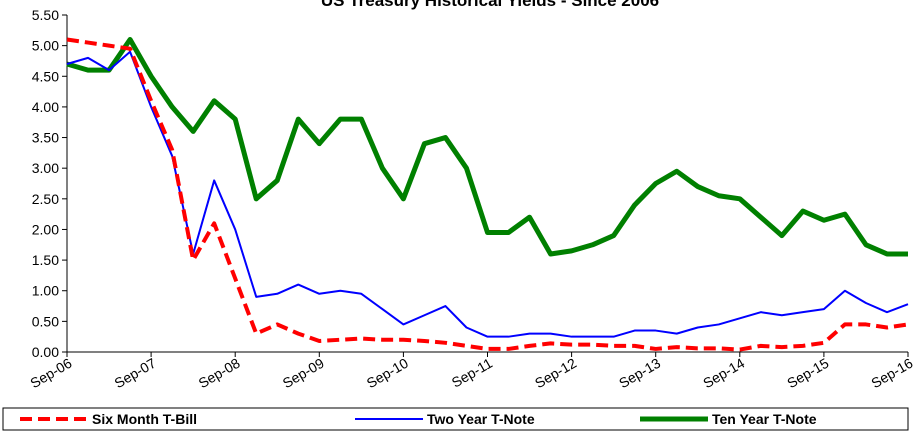 This screenshot has height=432, width=913. I want to click on legend-label: Two Year T-Note, so click(481, 419).